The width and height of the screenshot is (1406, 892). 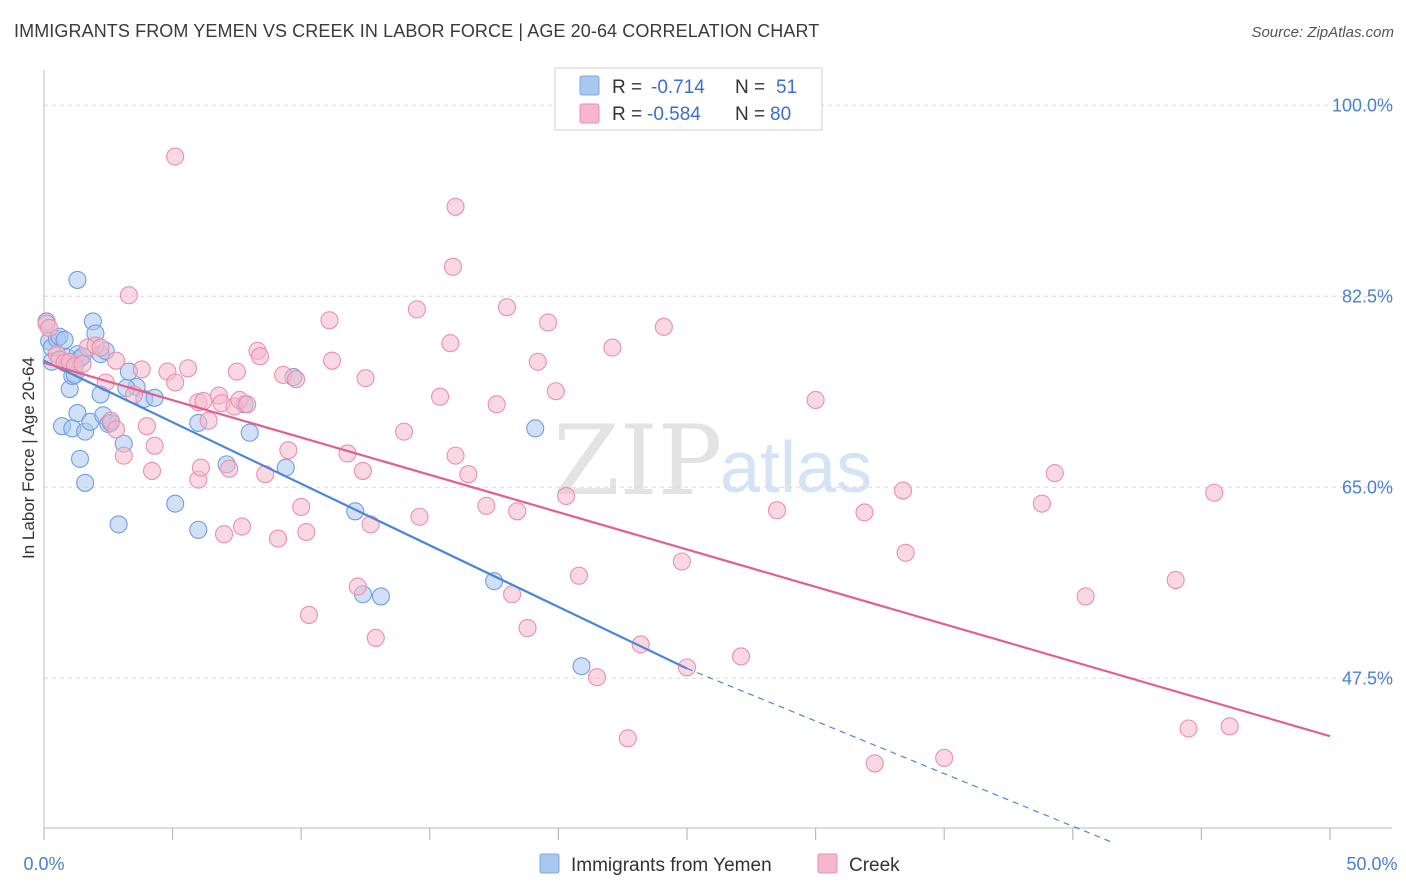 What do you see at coordinates (674, 114) in the screenshot?
I see `legend-r-value-creek: -0.584` at bounding box center [674, 114].